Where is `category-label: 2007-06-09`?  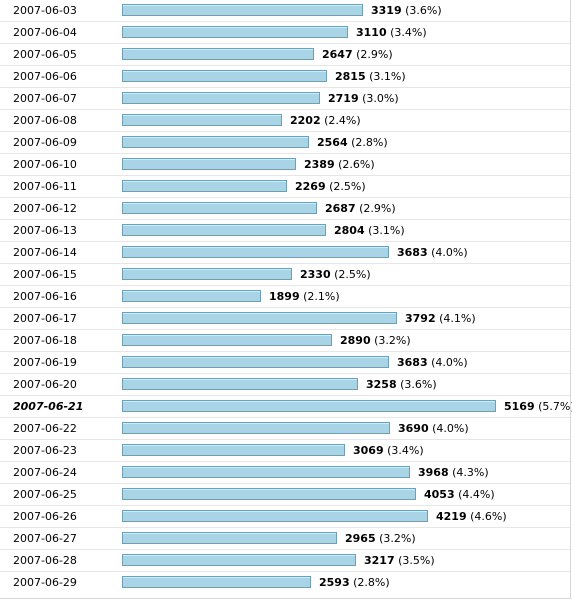 category-label: 2007-06-09 is located at coordinates (45, 142).